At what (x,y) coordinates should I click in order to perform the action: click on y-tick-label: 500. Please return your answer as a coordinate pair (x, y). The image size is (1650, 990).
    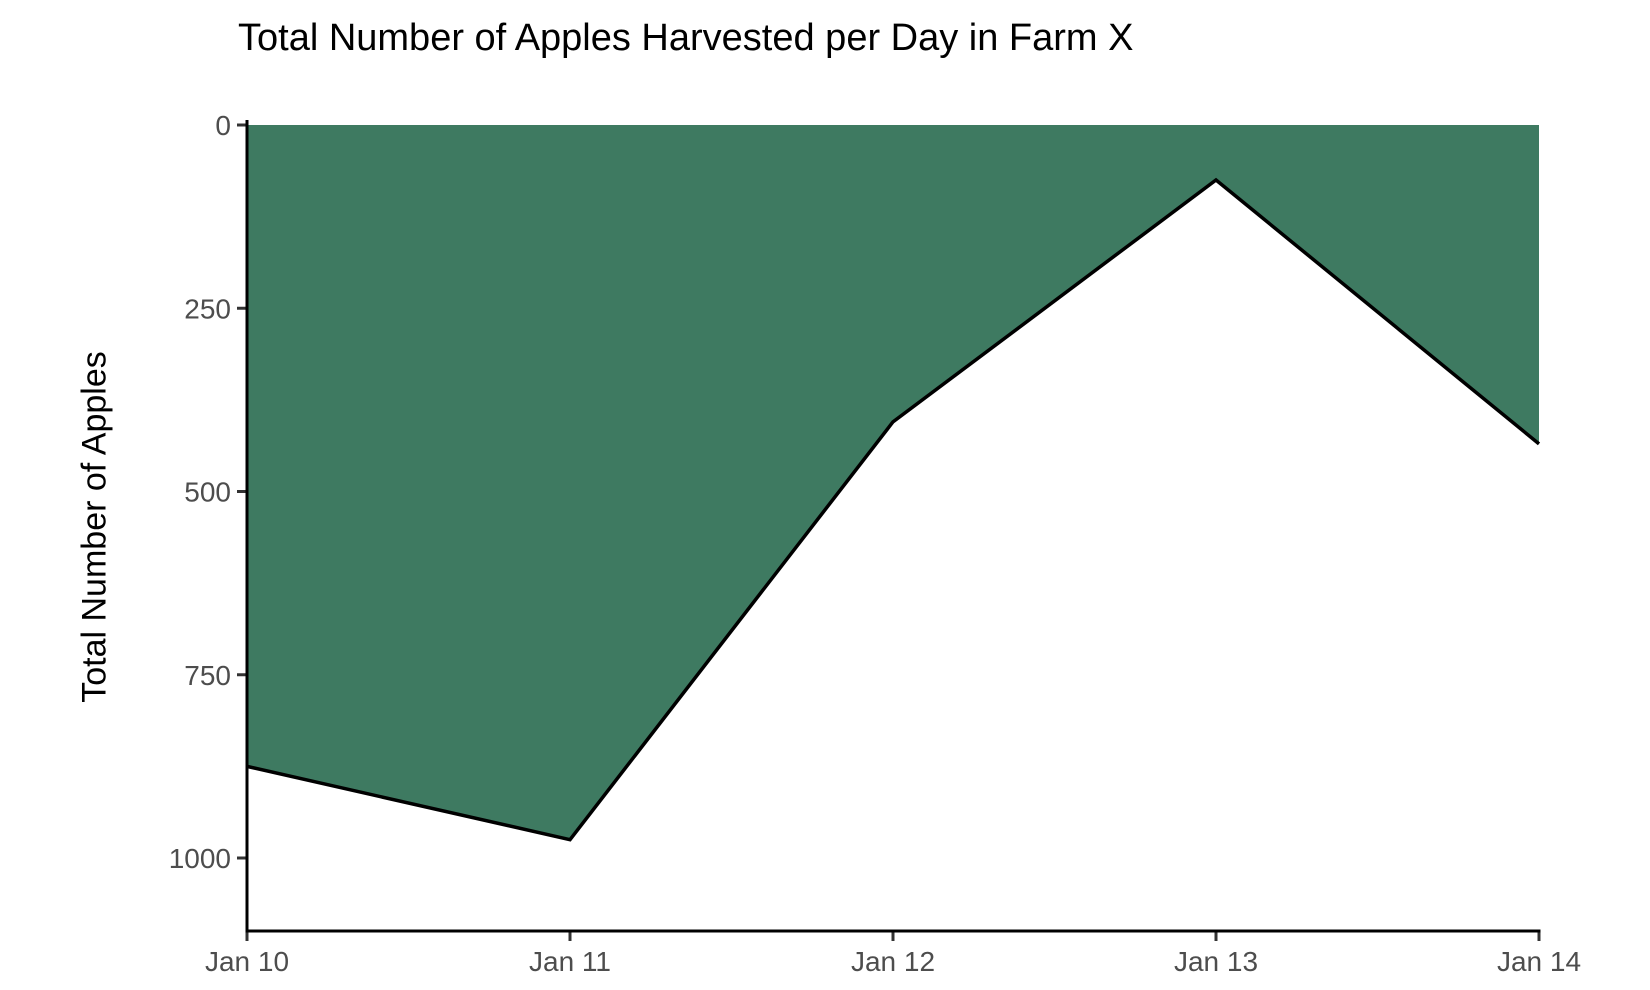
    Looking at the image, I should click on (207, 492).